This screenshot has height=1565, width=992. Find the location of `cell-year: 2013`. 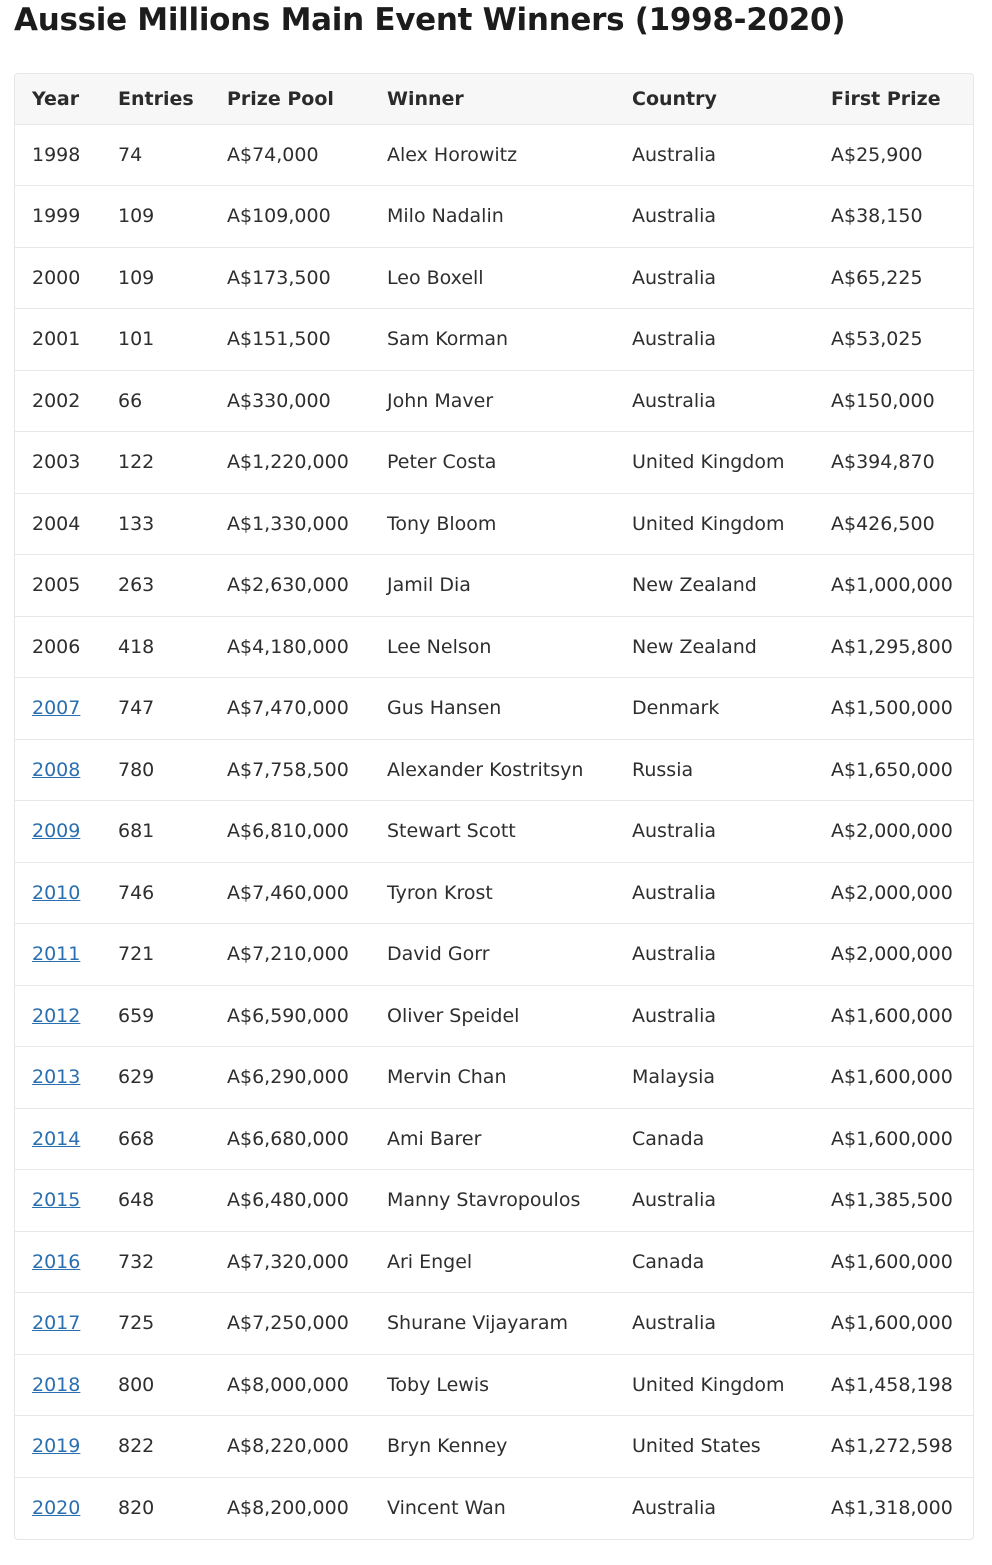

cell-year: 2013 is located at coordinates (58, 1077).